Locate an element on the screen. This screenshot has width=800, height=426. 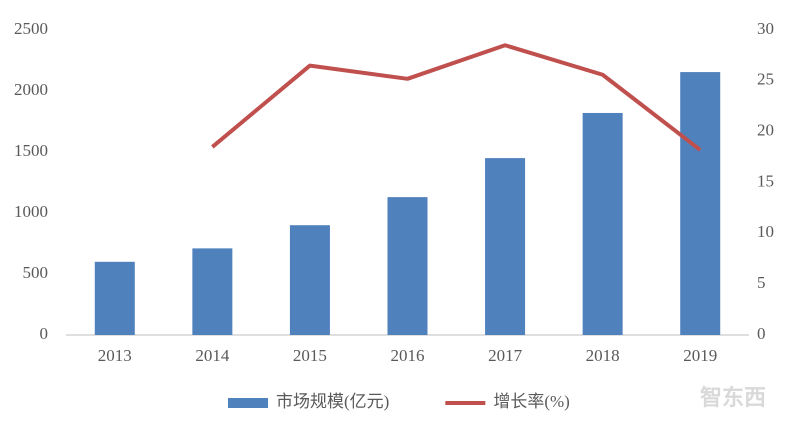
y-tick-label: 0 is located at coordinates (44, 333).